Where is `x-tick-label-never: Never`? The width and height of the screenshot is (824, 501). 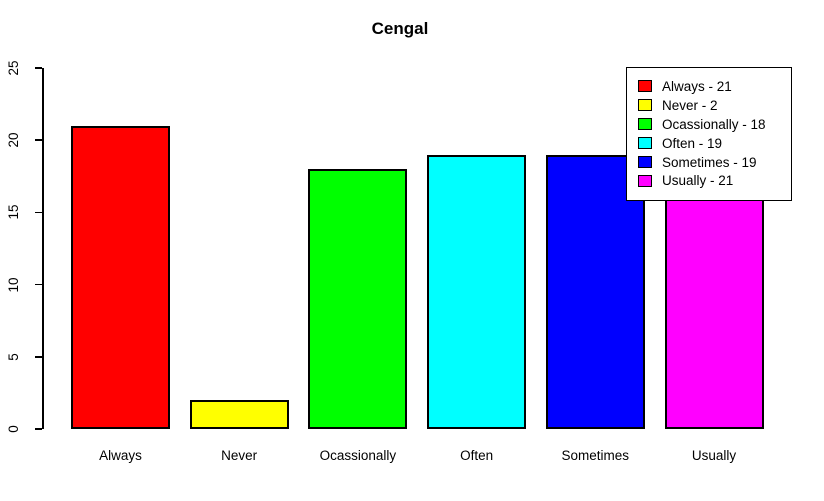 x-tick-label-never: Never is located at coordinates (239, 455).